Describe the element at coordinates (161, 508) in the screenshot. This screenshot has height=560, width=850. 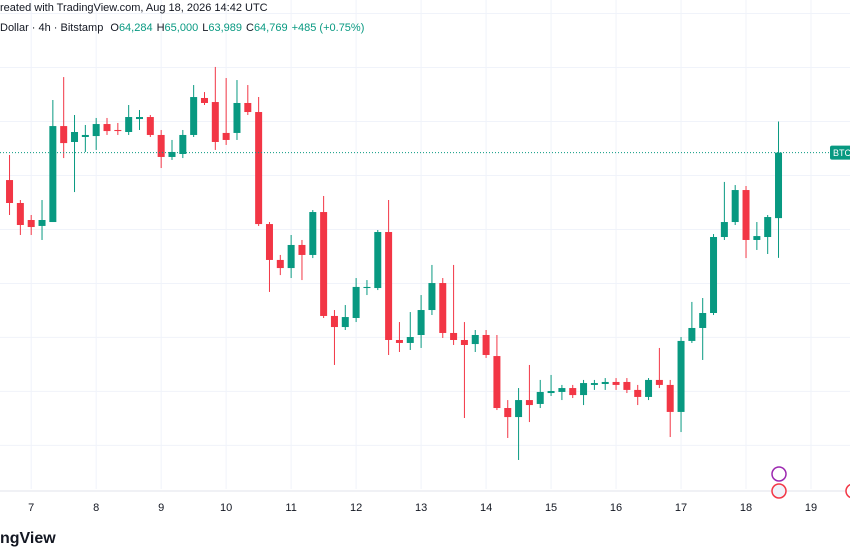
I see `x-tick-label: 9` at that location.